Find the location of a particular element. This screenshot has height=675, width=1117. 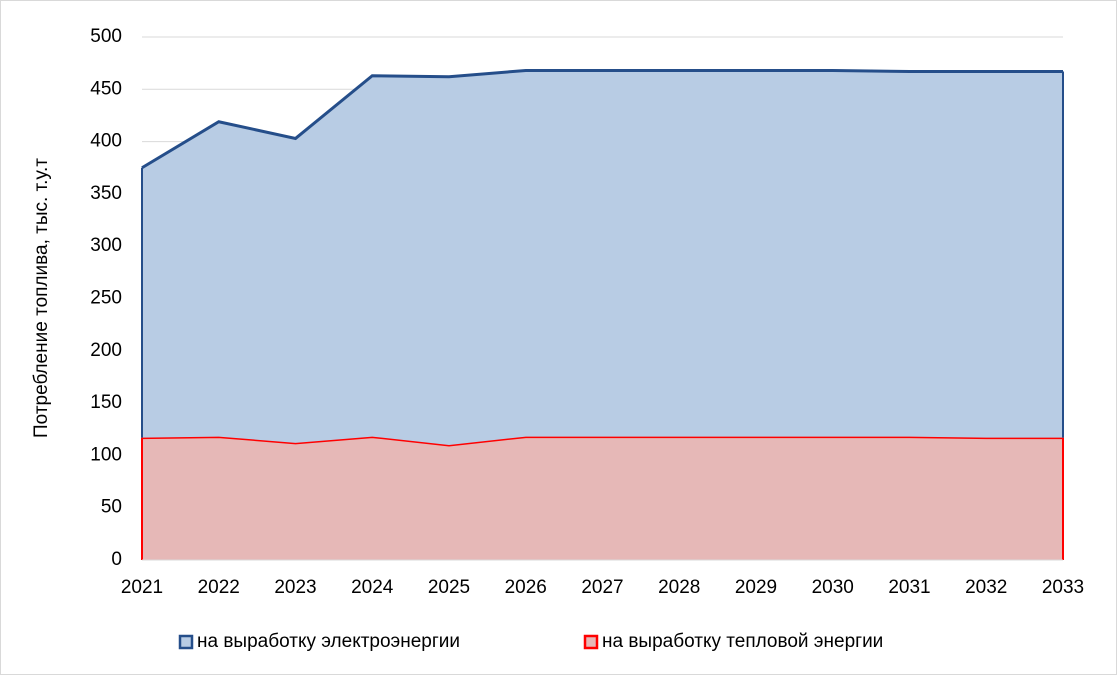

y-tick-label: 500 is located at coordinates (106, 36).